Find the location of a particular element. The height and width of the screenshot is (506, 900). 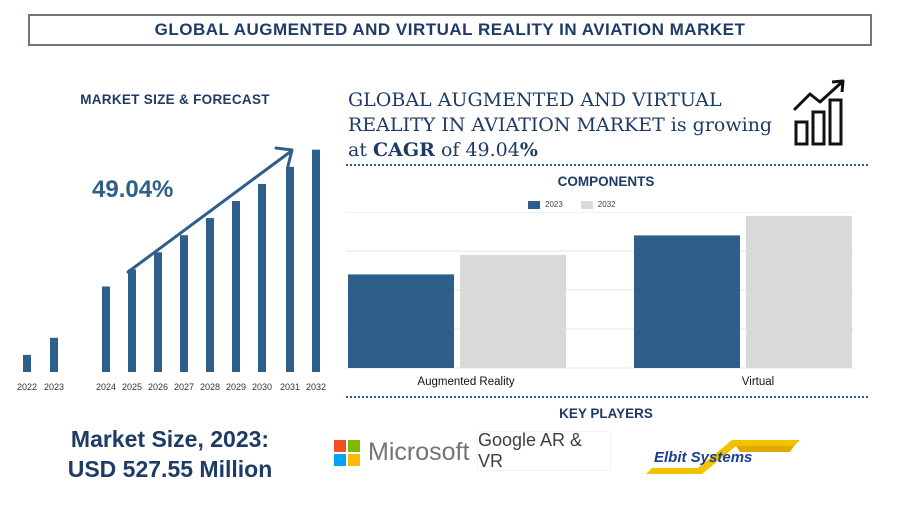

market-size-line2: USD 527.55 Million is located at coordinates (170, 469).